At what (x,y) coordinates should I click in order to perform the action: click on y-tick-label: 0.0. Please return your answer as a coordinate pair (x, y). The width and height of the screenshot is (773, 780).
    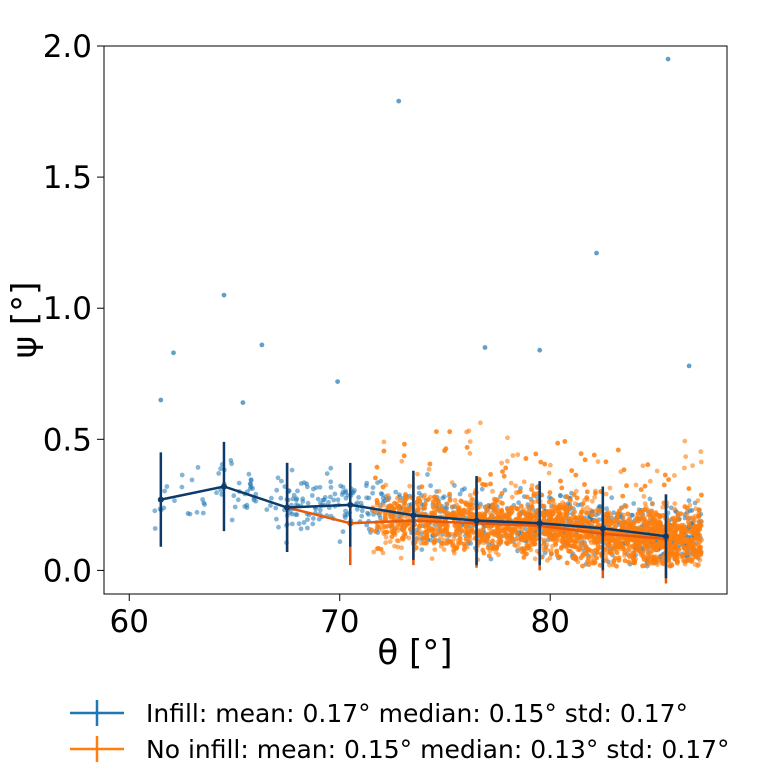
    Looking at the image, I should click on (67, 571).